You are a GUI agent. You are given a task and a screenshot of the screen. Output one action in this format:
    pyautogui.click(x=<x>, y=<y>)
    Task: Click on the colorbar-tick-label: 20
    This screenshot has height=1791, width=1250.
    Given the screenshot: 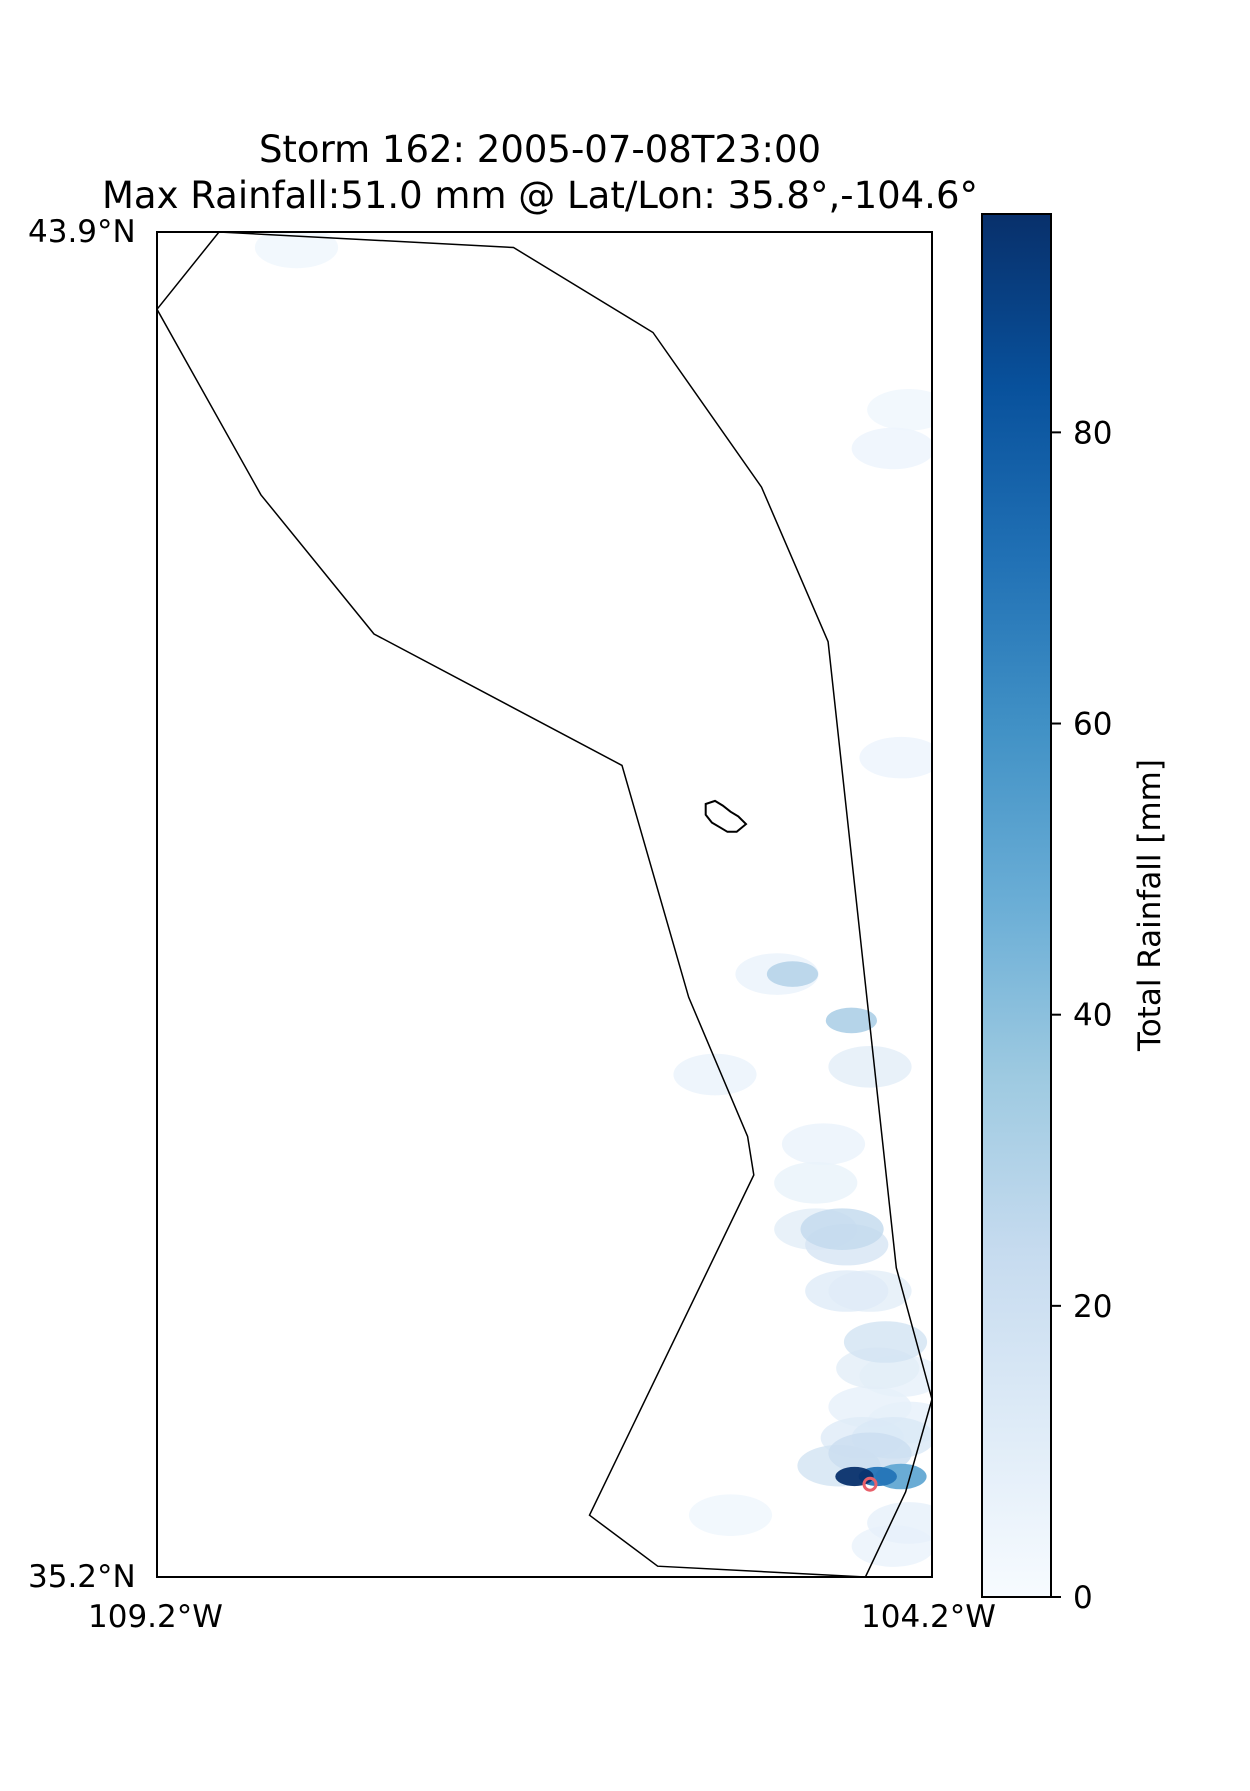 What is the action you would take?
    pyautogui.click(x=1092, y=1307)
    